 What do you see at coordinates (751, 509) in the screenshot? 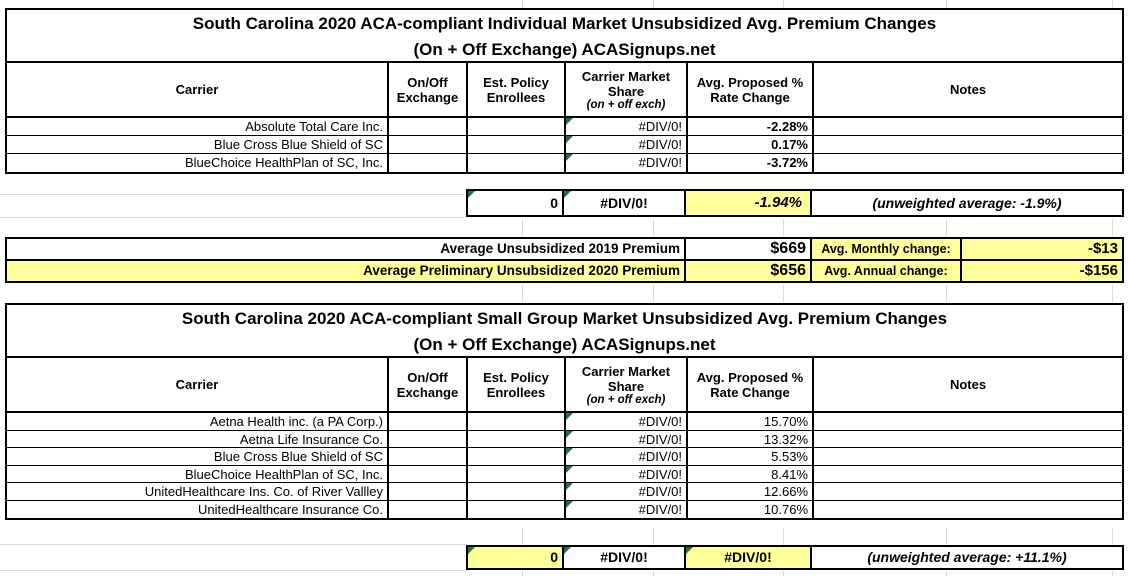
I see `rate-change-cell: 10.76%` at bounding box center [751, 509].